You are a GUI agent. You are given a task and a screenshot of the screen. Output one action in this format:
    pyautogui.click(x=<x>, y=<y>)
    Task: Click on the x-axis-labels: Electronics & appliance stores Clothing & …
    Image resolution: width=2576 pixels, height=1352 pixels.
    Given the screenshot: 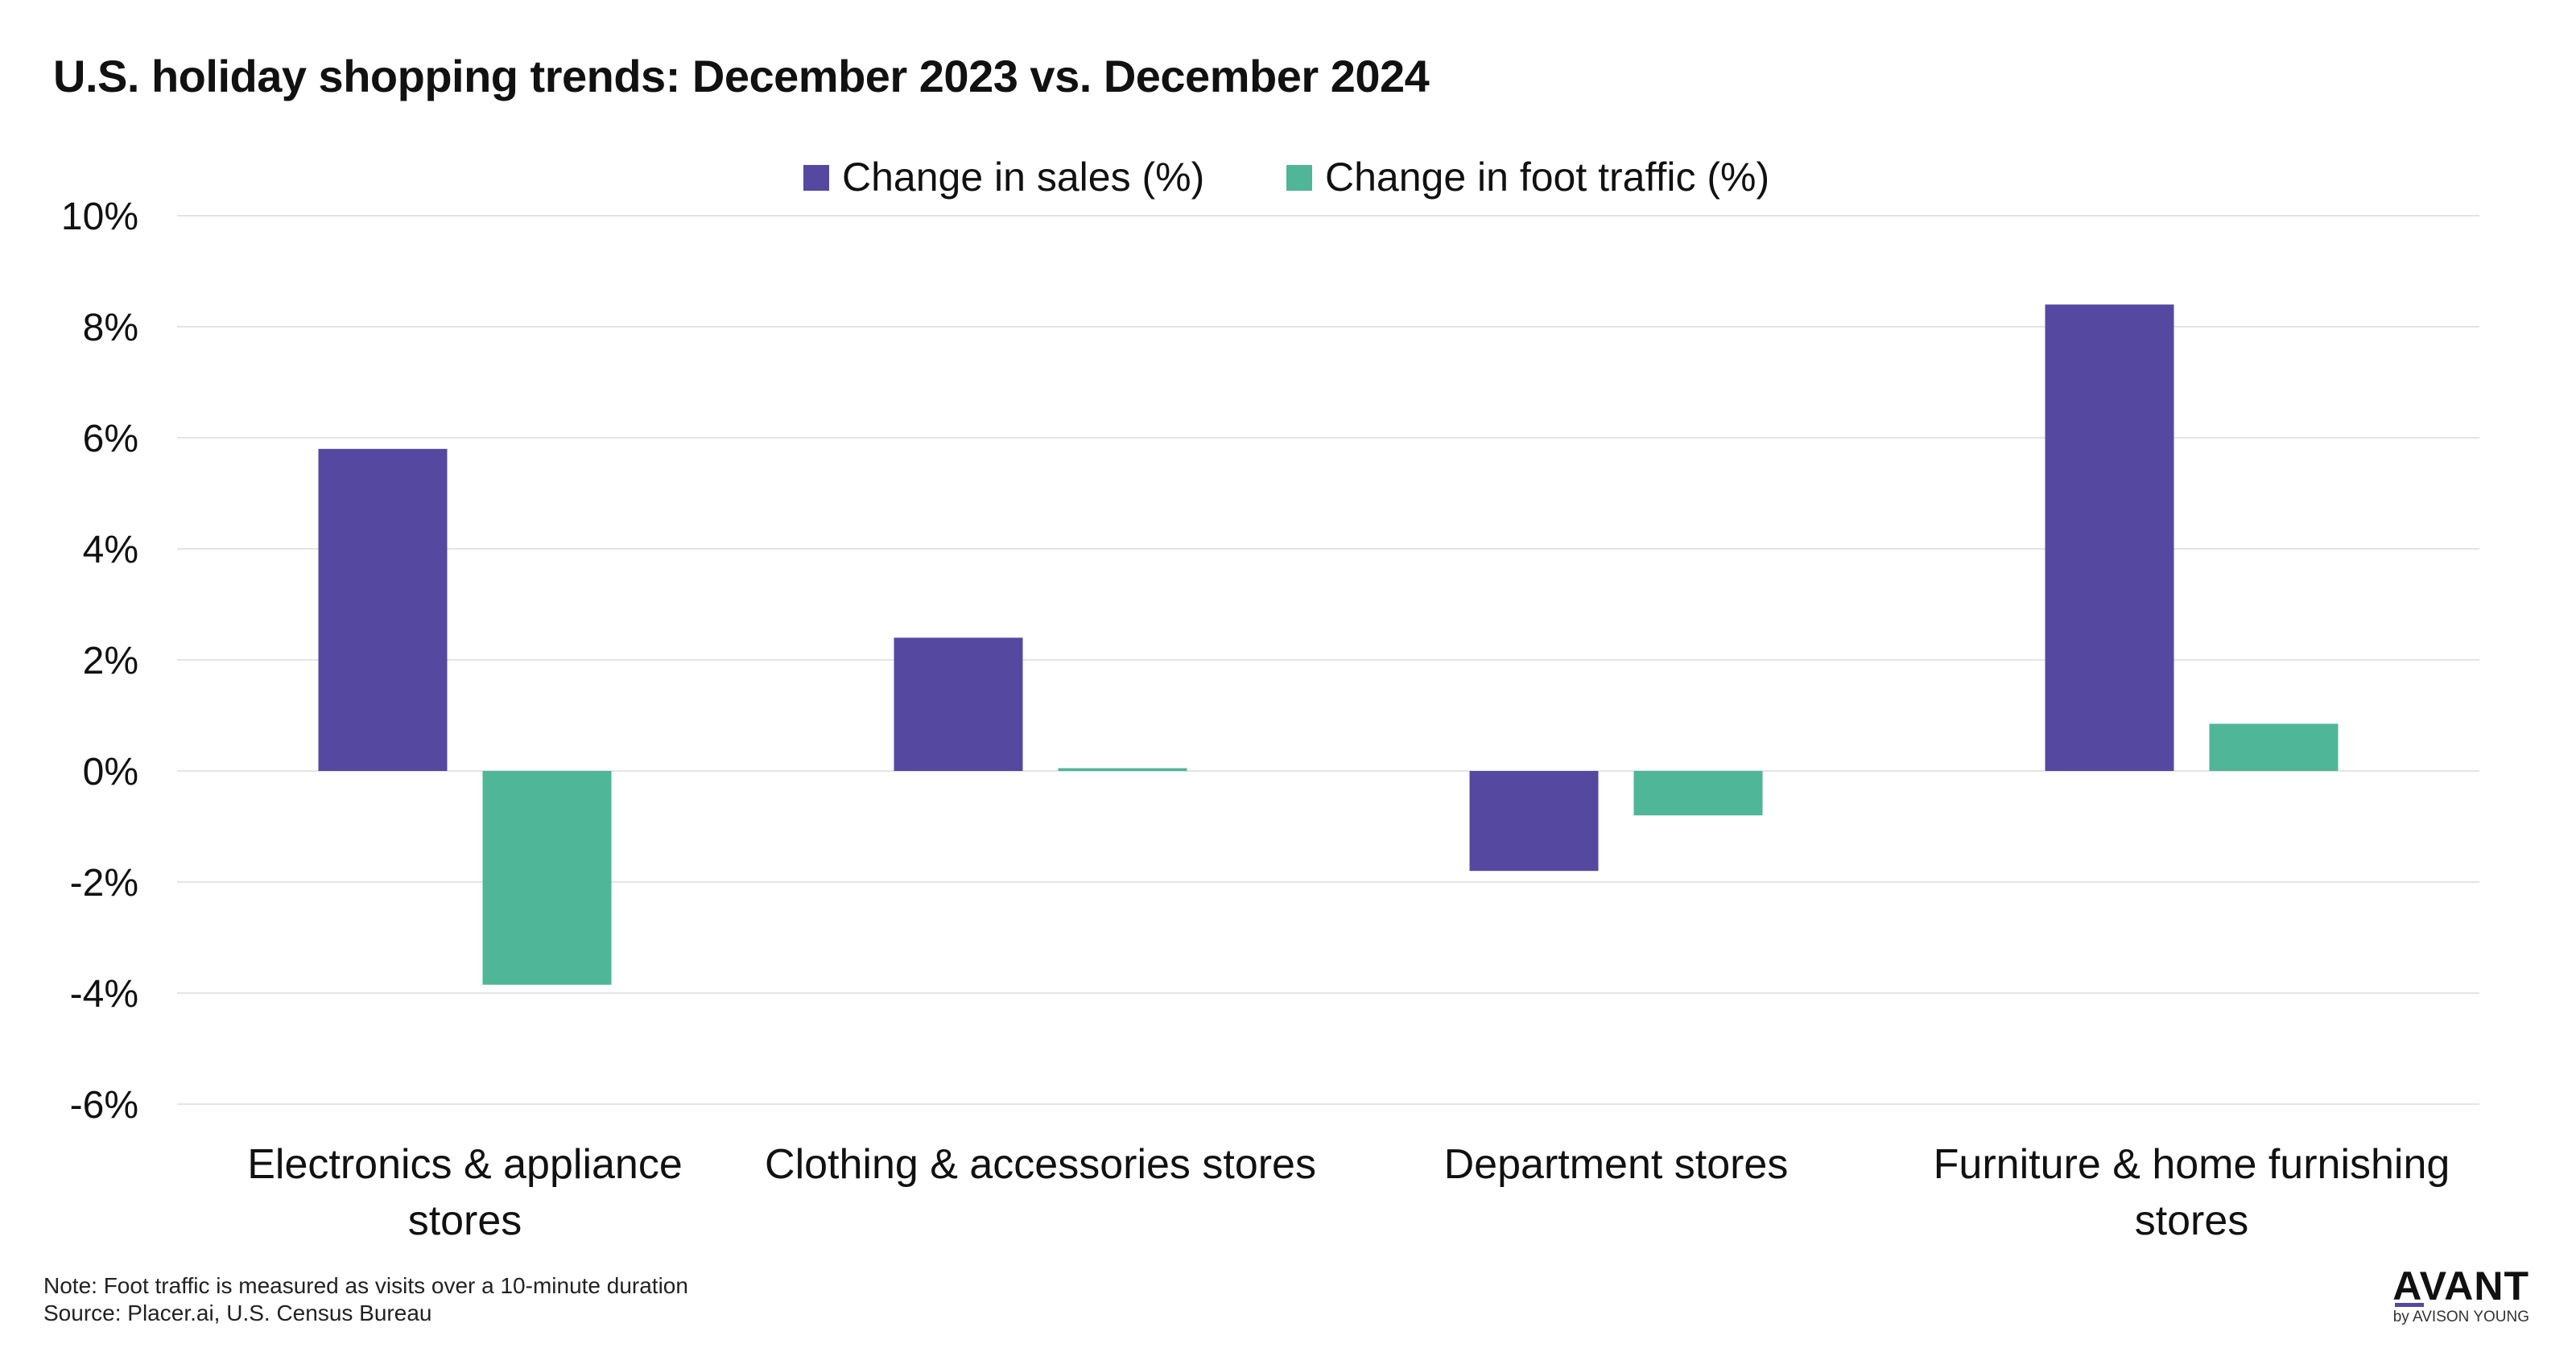 What is the action you would take?
    pyautogui.click(x=1348, y=1192)
    